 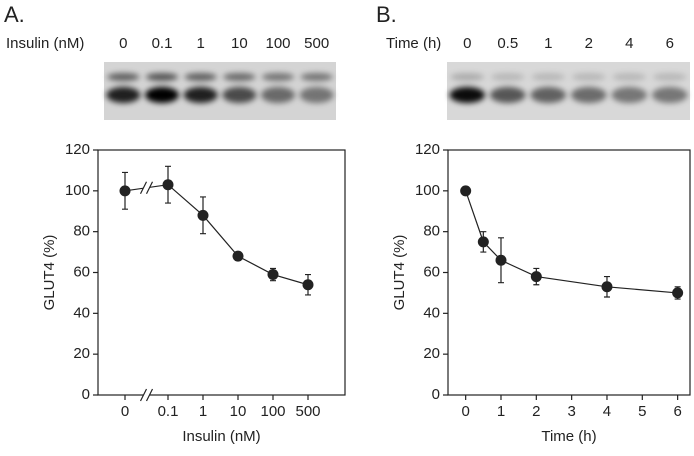 What do you see at coordinates (413, 43) in the screenshot?
I see `blot-label: Time (h)` at bounding box center [413, 43].